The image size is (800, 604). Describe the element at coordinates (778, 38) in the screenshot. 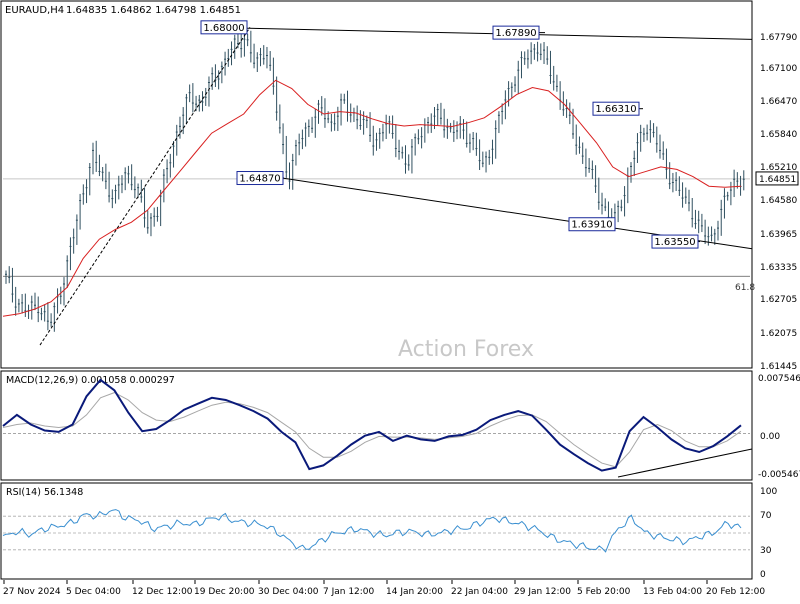

I see `price-tick-label: 1.67790` at that location.